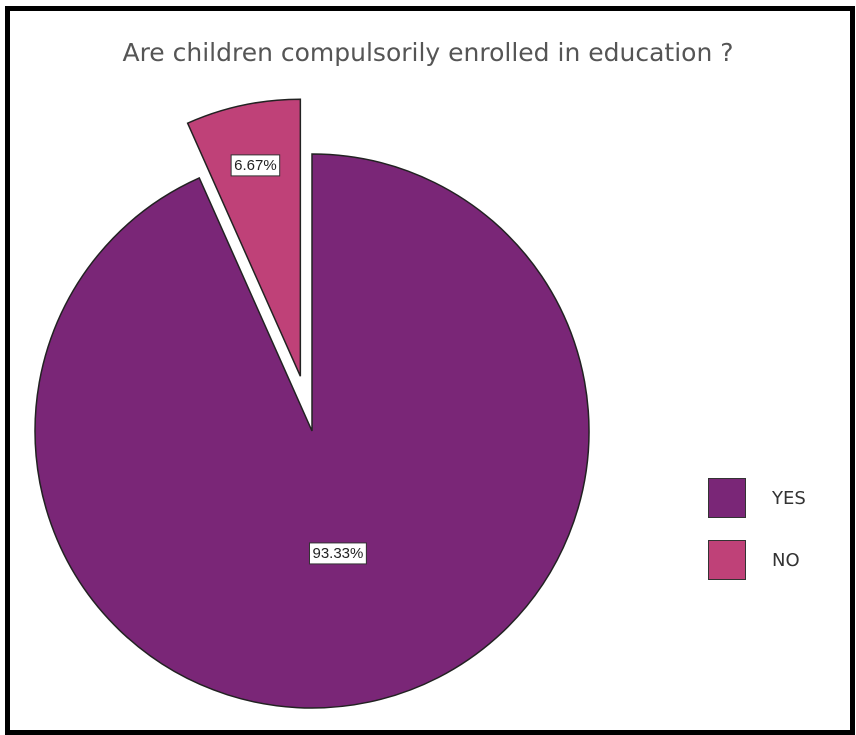 The image size is (856, 735). I want to click on data-label-box-no, so click(255, 165).